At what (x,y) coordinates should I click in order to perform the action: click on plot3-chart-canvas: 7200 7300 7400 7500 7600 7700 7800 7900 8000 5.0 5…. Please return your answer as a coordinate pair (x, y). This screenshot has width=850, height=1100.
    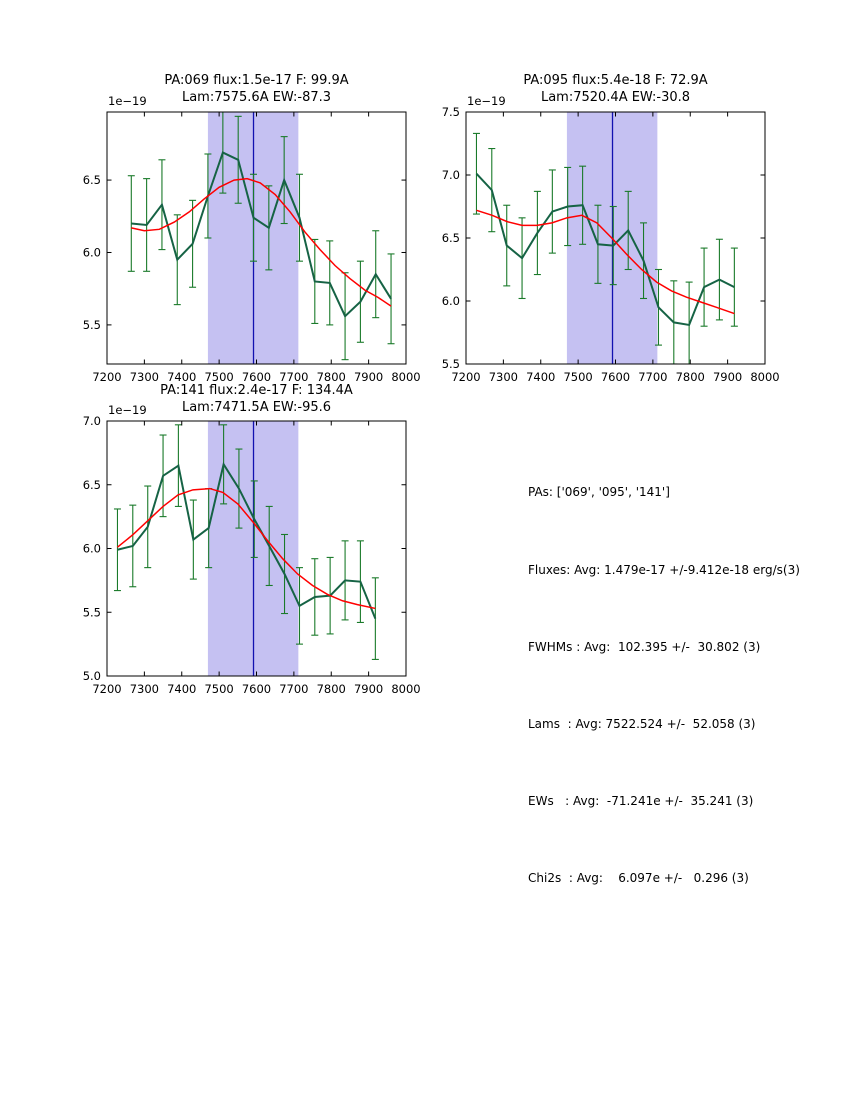
    Looking at the image, I should click on (252, 555).